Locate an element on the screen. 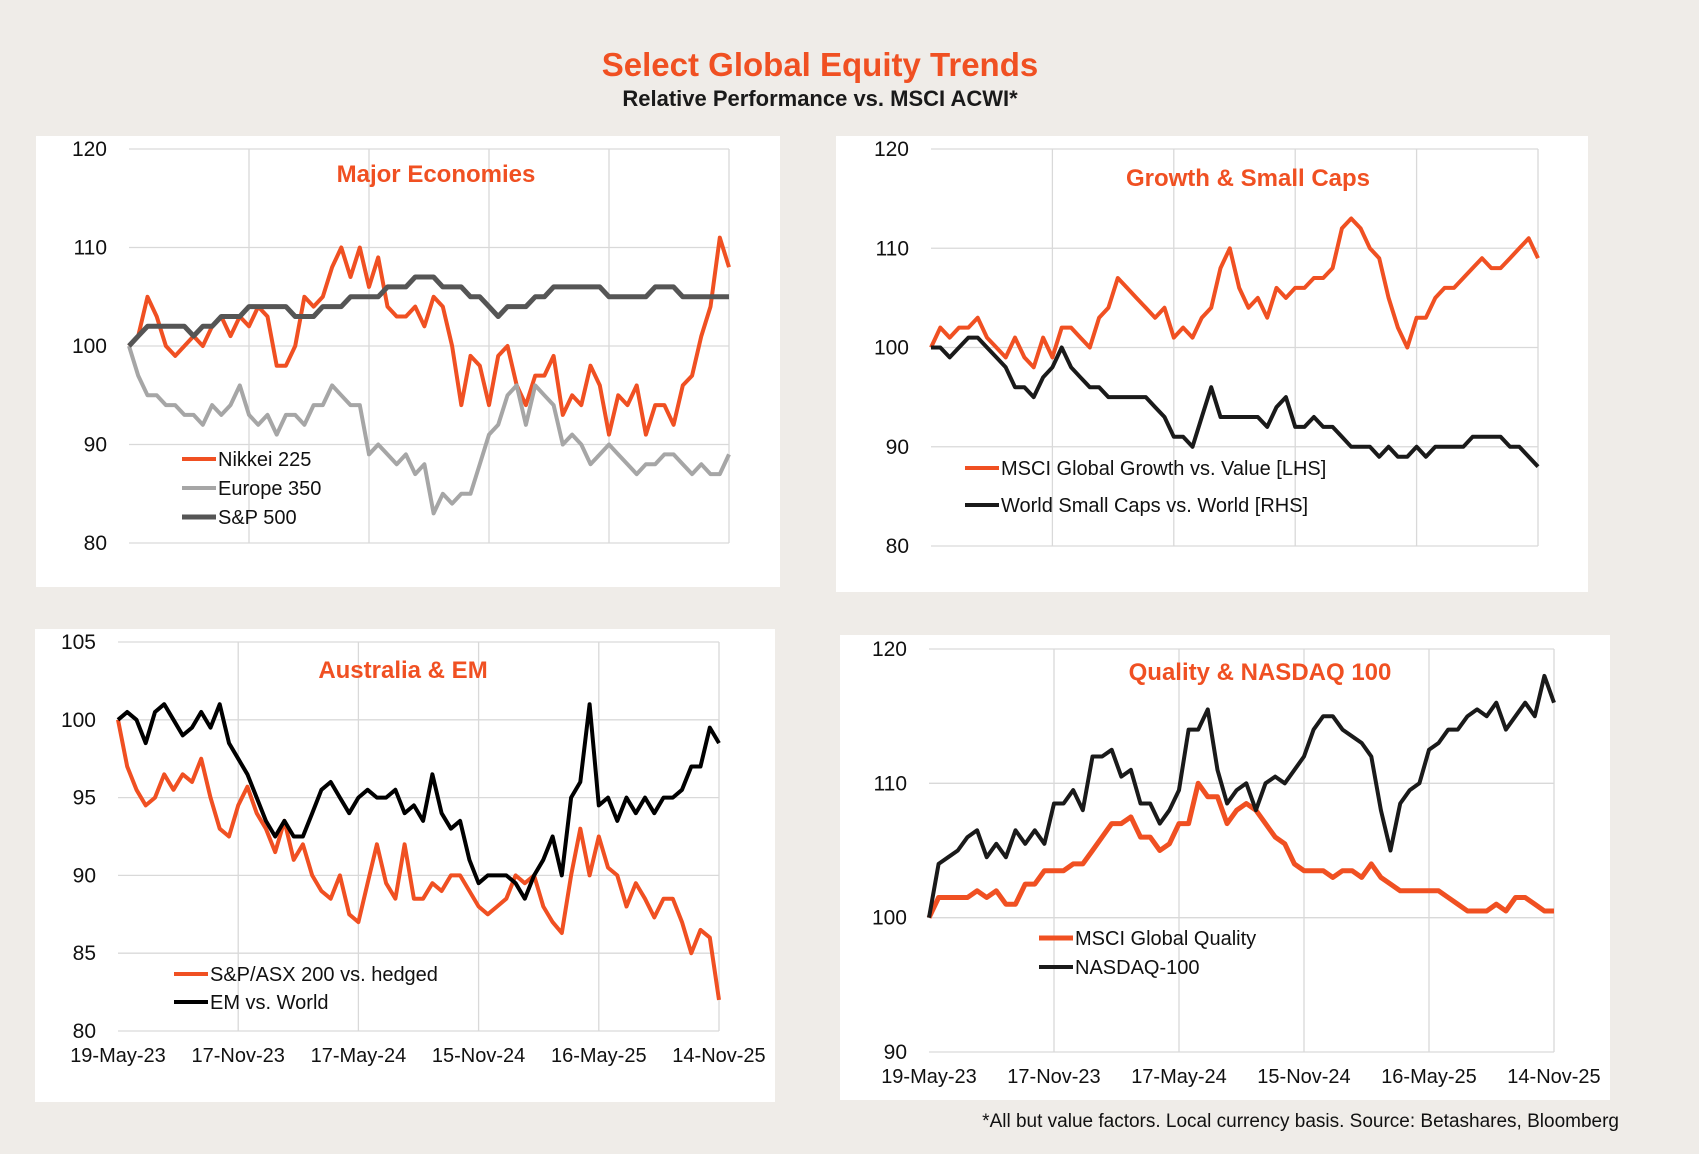  series-line-s-p-asx-200-vs-hedged is located at coordinates (418, 860).